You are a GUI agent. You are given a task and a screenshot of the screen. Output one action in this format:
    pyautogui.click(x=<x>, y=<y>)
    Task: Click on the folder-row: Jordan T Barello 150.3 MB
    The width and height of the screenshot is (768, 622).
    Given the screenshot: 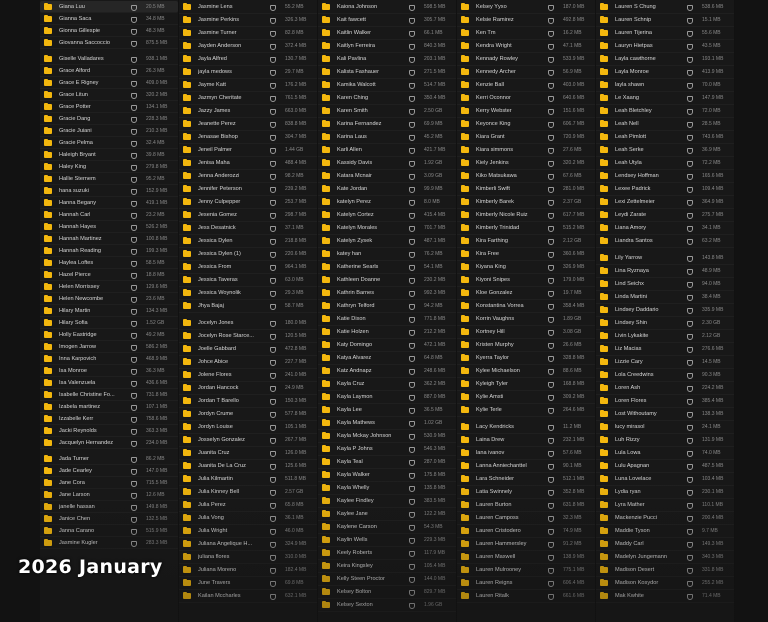 What is the action you would take?
    pyautogui.click(x=248, y=401)
    